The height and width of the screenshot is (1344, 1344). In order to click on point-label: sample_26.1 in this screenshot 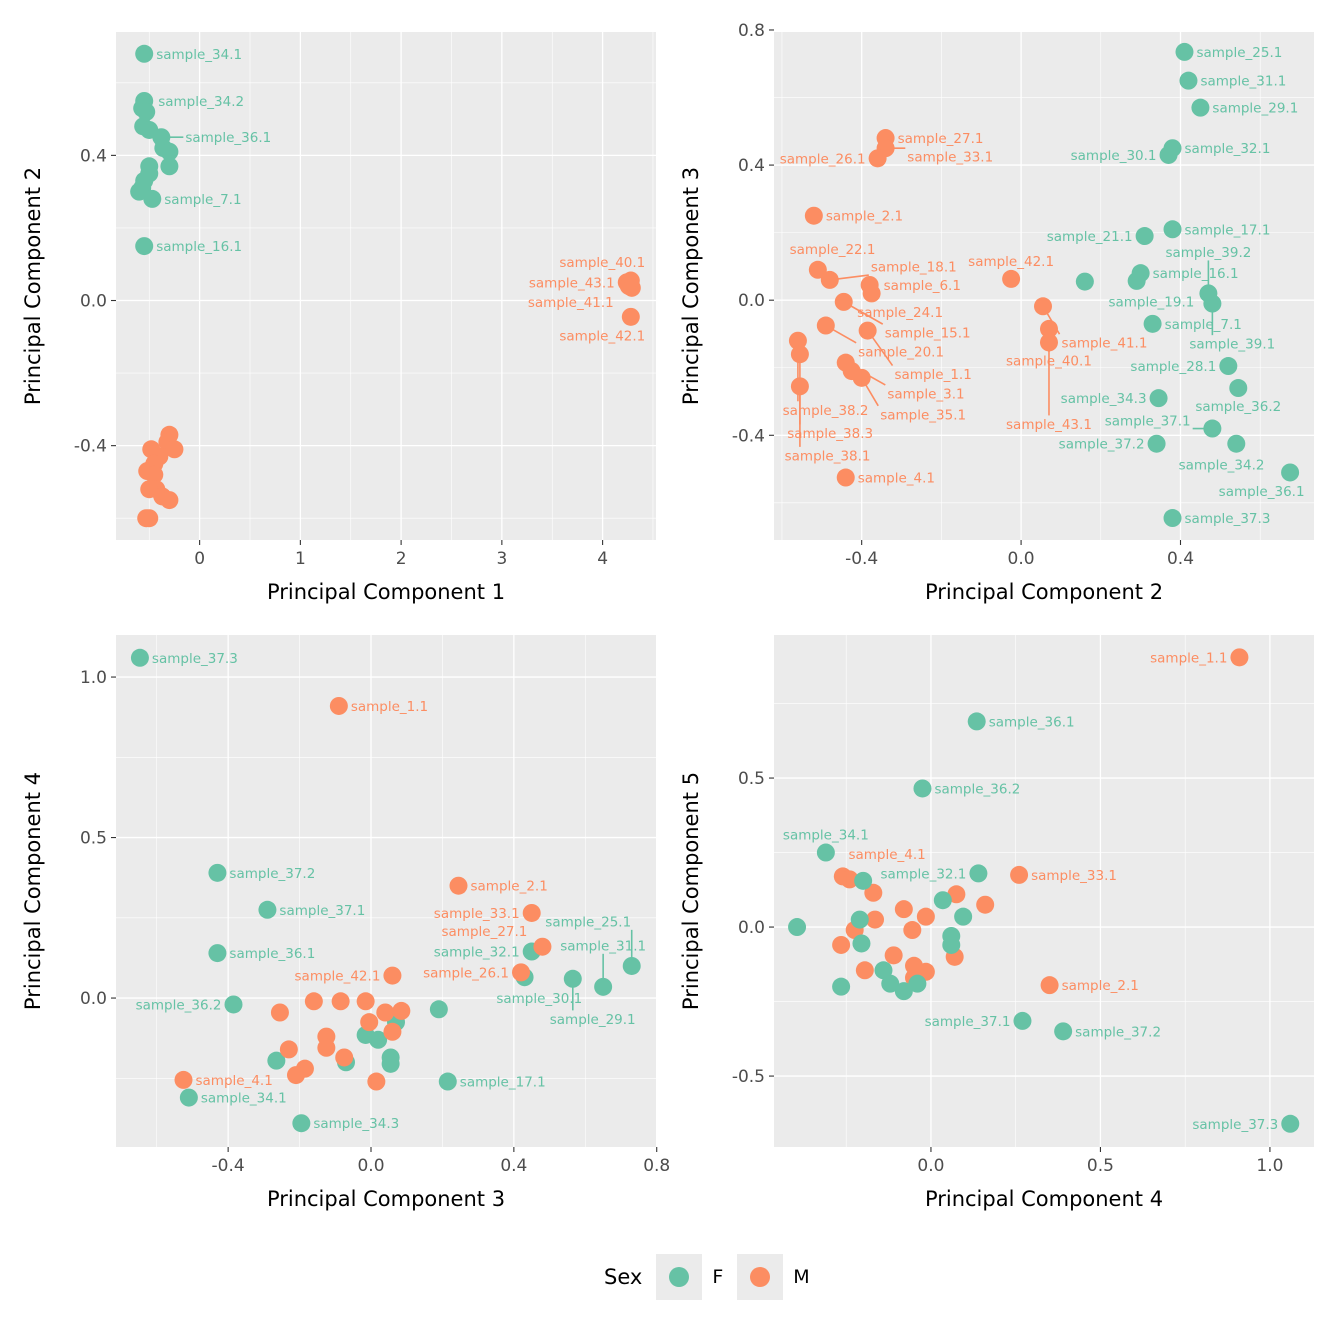, I will do `click(466, 973)`.